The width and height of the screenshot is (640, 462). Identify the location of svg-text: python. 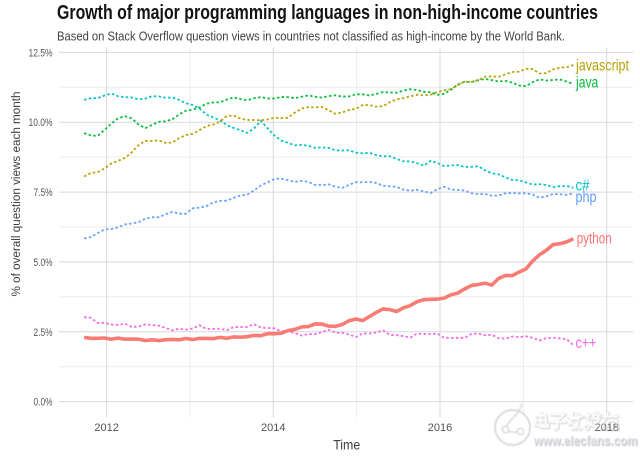
(594, 238).